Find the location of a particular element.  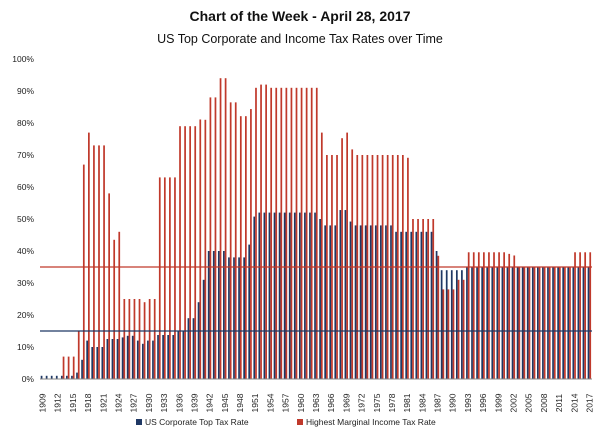

y-tick-label: 50% is located at coordinates (25, 219).